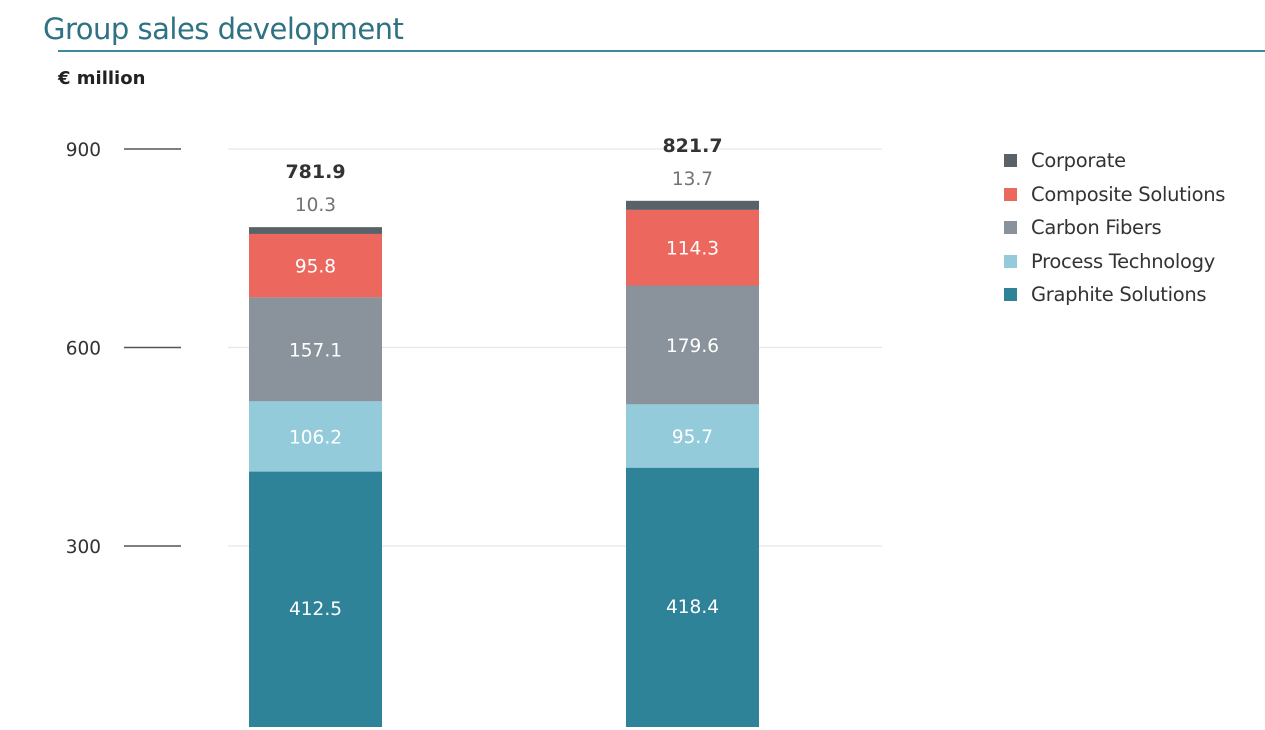 The image size is (1265, 730). I want to click on data-label-graphite-solutions-2: 418.4, so click(692, 607).